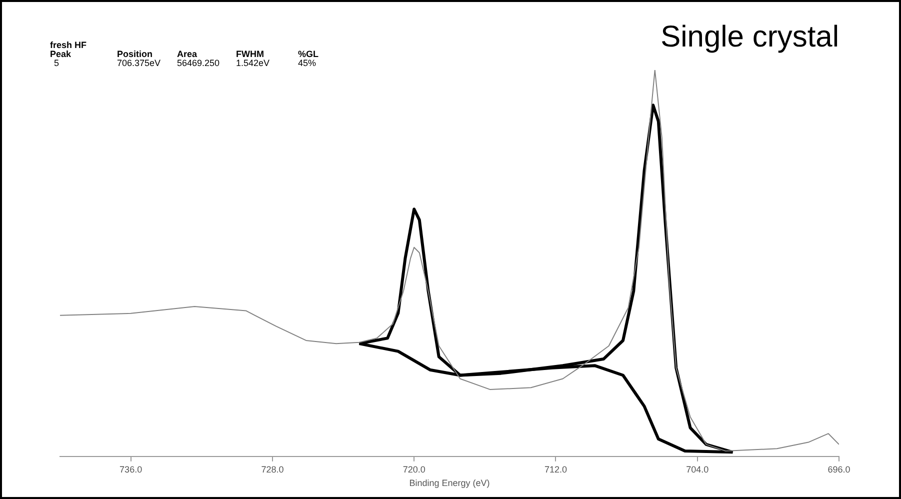  Describe the element at coordinates (307, 63) in the screenshot. I see `text: 45%` at that location.